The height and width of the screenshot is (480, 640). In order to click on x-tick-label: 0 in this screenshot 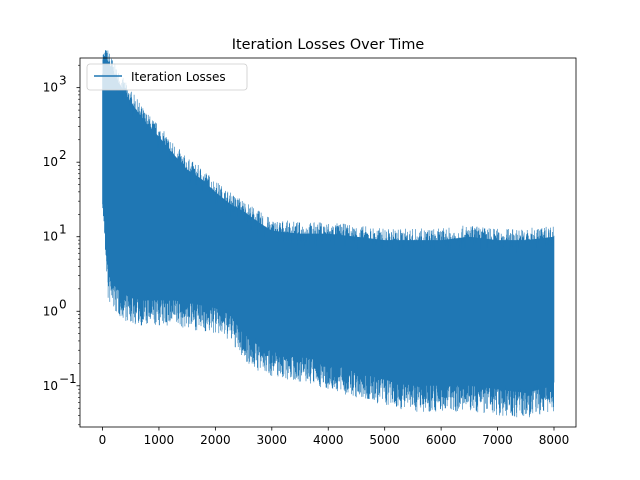, I will do `click(103, 440)`.